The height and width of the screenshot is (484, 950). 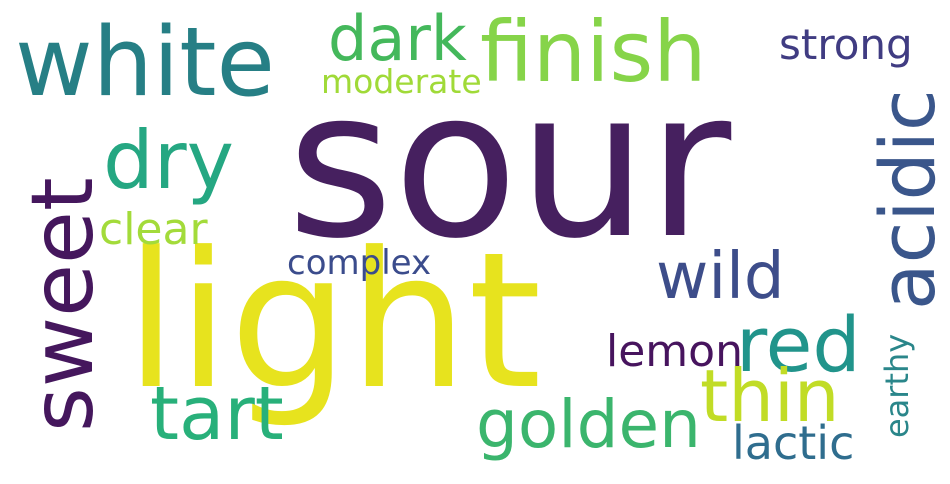 I want to click on word-sweet: sweet, so click(x=63, y=304).